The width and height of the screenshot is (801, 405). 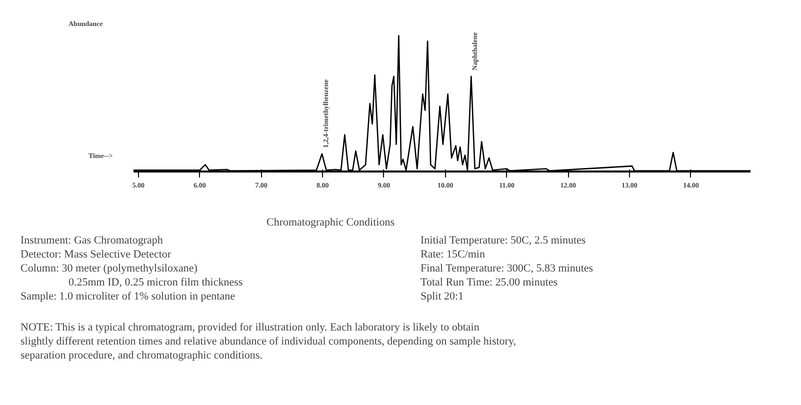 I want to click on text: Chromatographic Conditions, so click(x=330, y=222).